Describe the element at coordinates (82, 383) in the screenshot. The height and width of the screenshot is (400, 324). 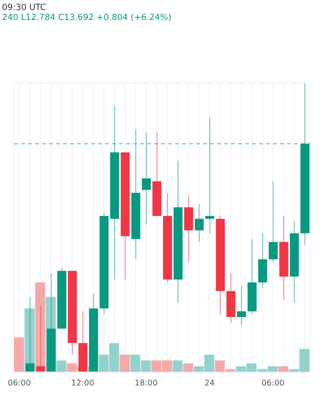
I see `x-tick-label: 12:00` at that location.